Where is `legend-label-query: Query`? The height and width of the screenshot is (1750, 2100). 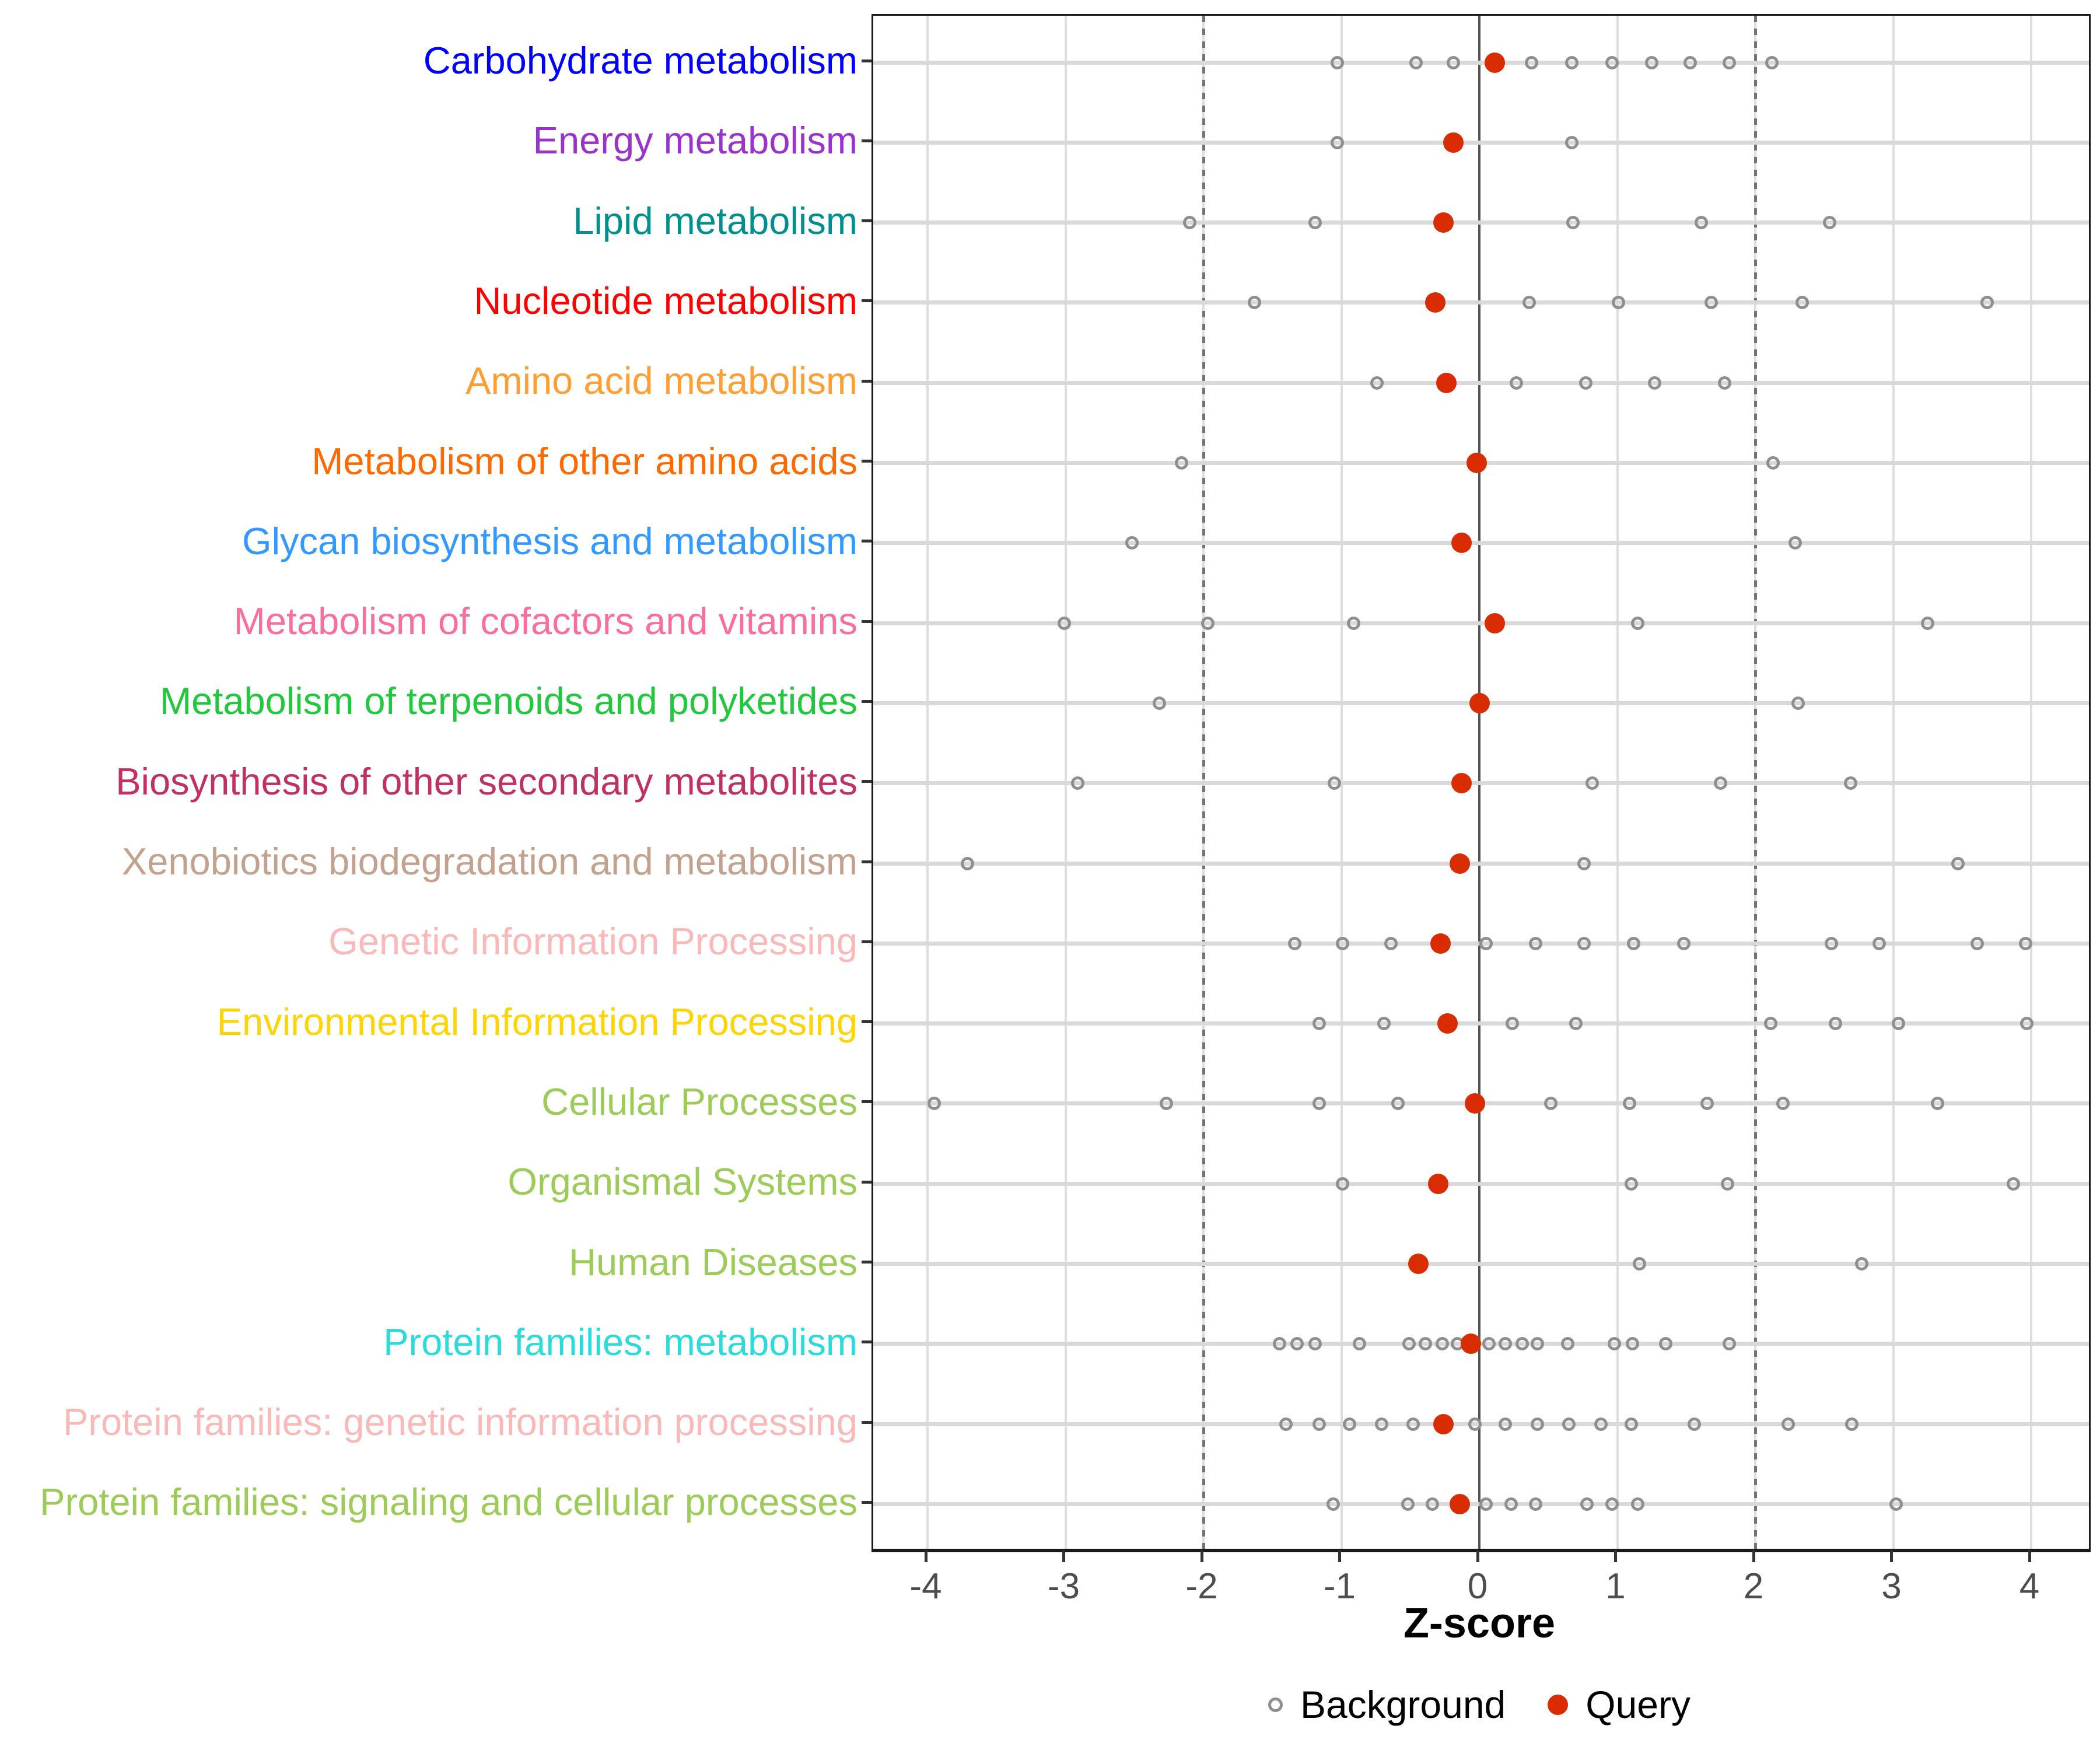
legend-label-query: Query is located at coordinates (1638, 1704).